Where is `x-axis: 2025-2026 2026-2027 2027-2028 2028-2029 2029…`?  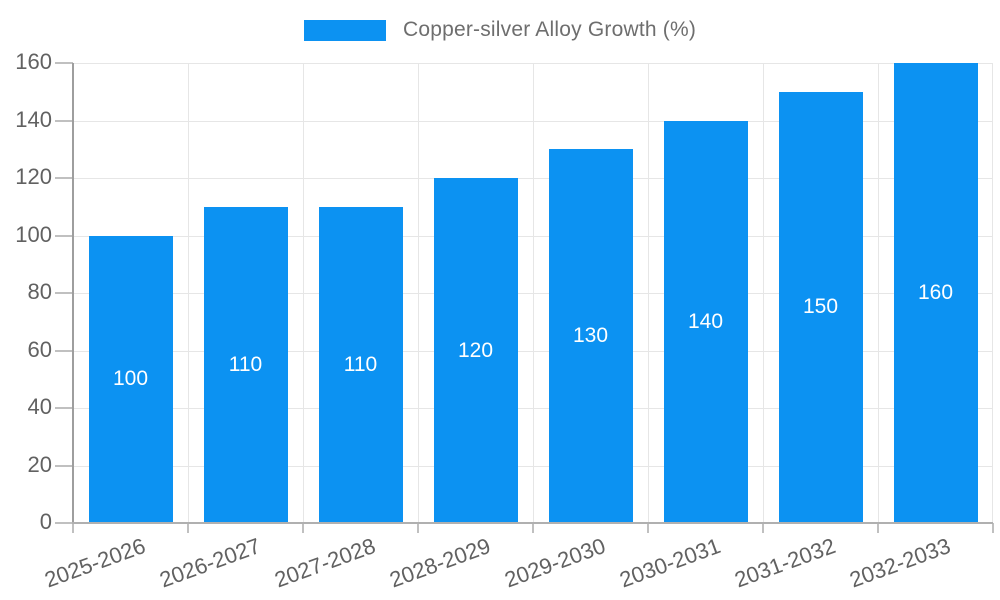
x-axis: 2025-2026 2026-2027 2027-2028 2028-2029 2029… is located at coordinates (517, 566).